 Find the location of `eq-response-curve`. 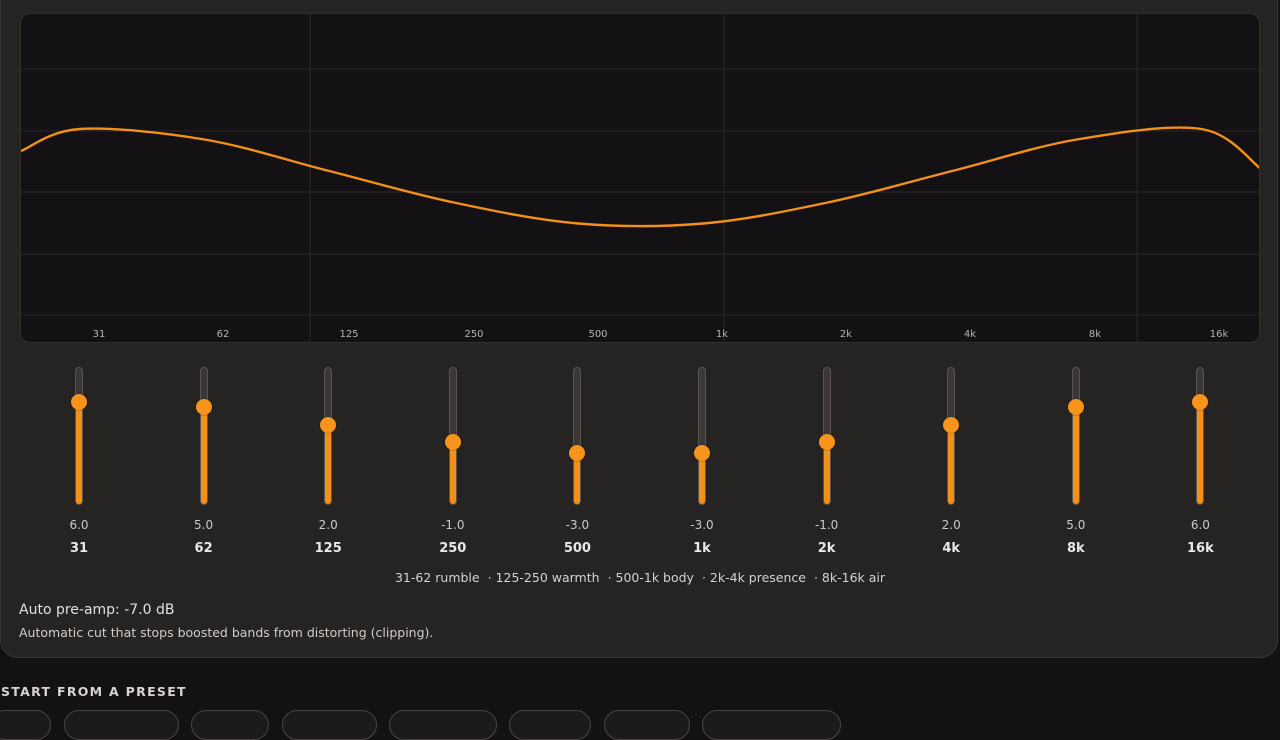

eq-response-curve is located at coordinates (640, 177).